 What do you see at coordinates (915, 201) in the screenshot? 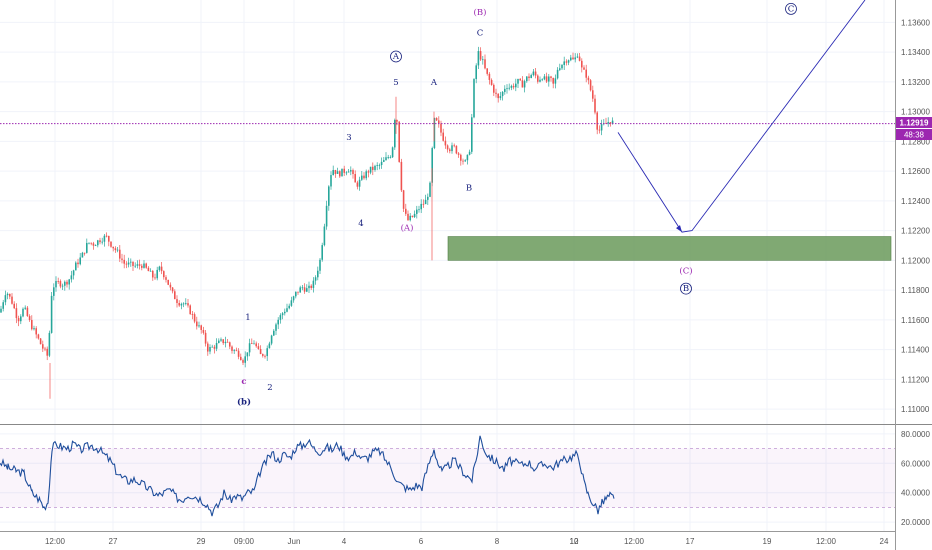
I see `price-tick-label: 1.12400` at bounding box center [915, 201].